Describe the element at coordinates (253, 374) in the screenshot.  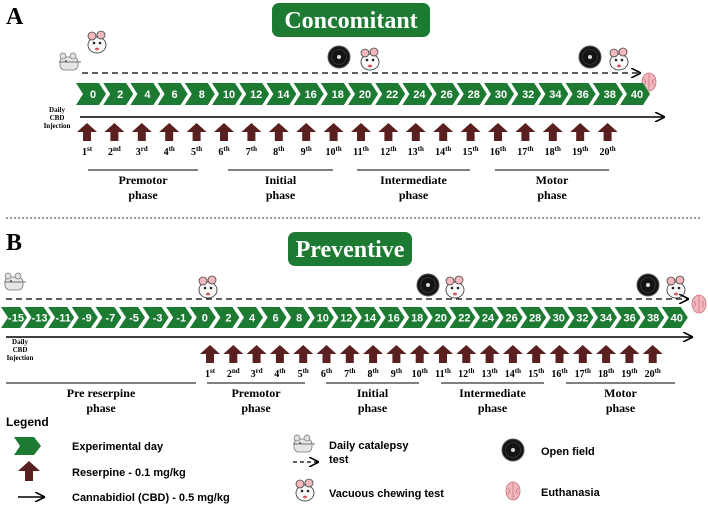
I see `injection-number: 3` at that location.